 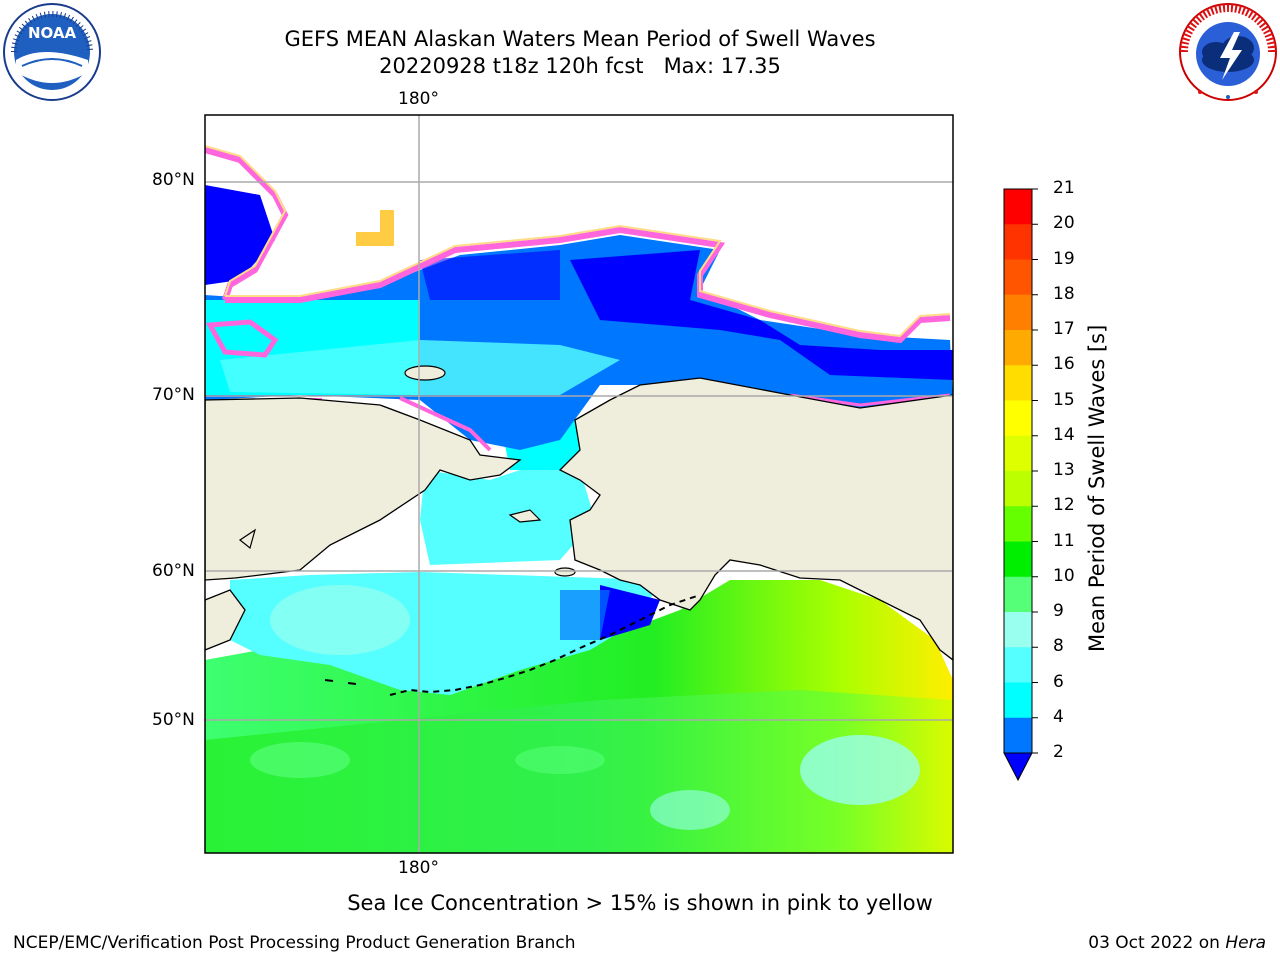 I want to click on colorbar-tick-label: 11, so click(x=1064, y=540).